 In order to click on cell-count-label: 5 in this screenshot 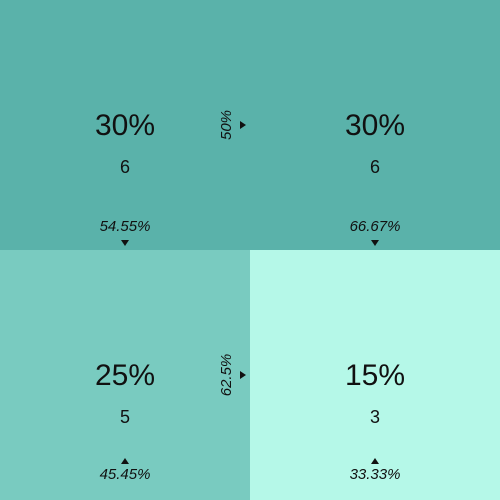, I will do `click(124, 417)`.